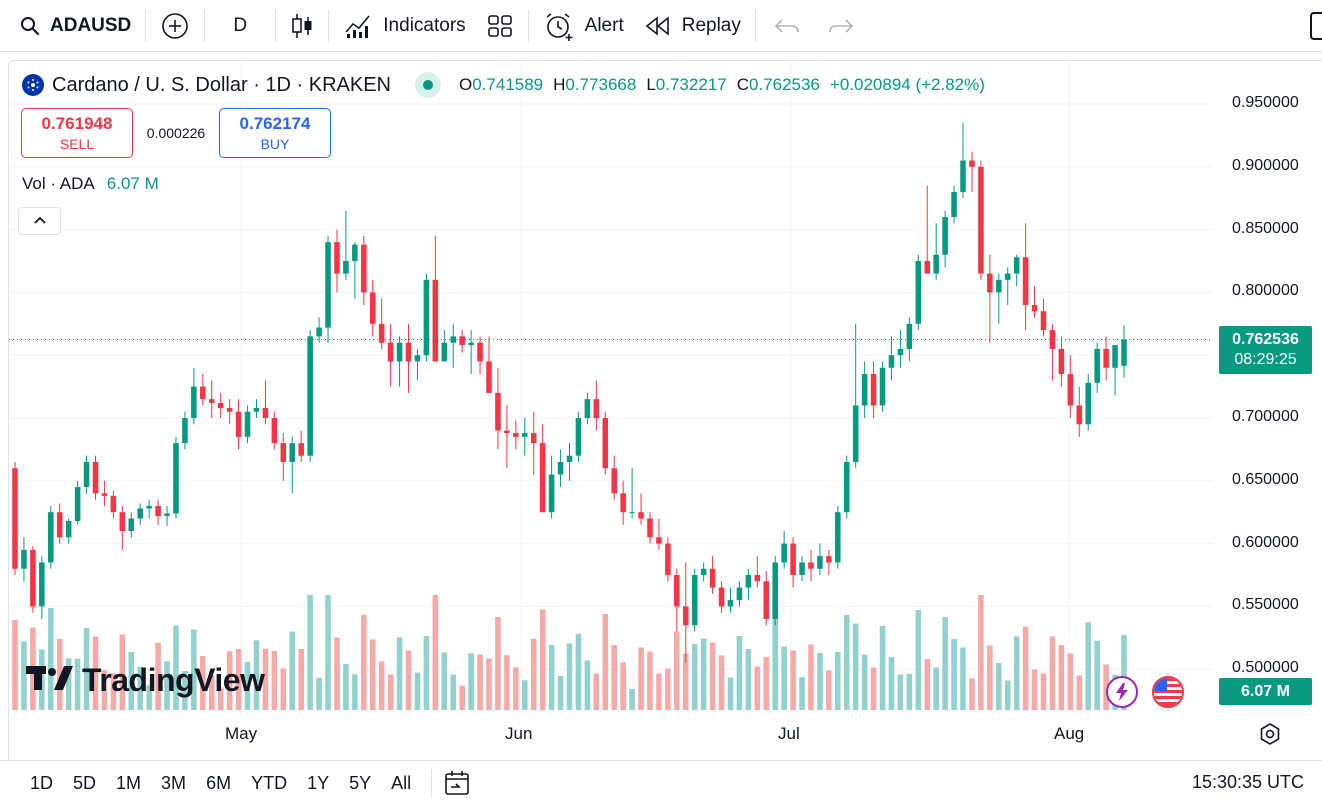 This screenshot has height=805, width=1322. Describe the element at coordinates (787, 26) in the screenshot. I see `undo-button` at that location.